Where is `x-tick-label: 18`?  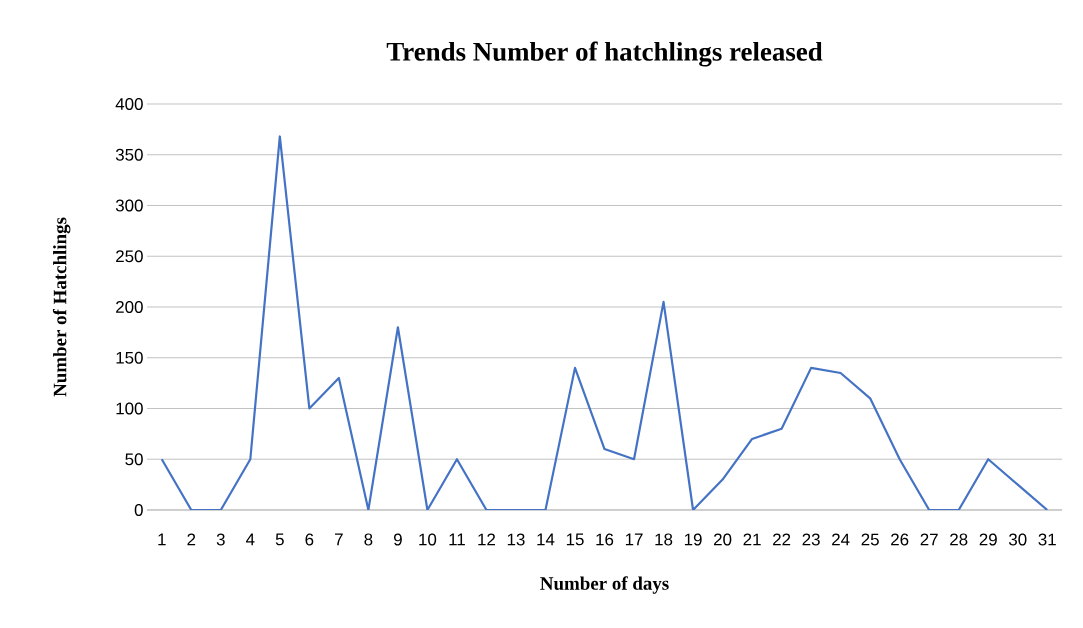 x-tick-label: 18 is located at coordinates (664, 539).